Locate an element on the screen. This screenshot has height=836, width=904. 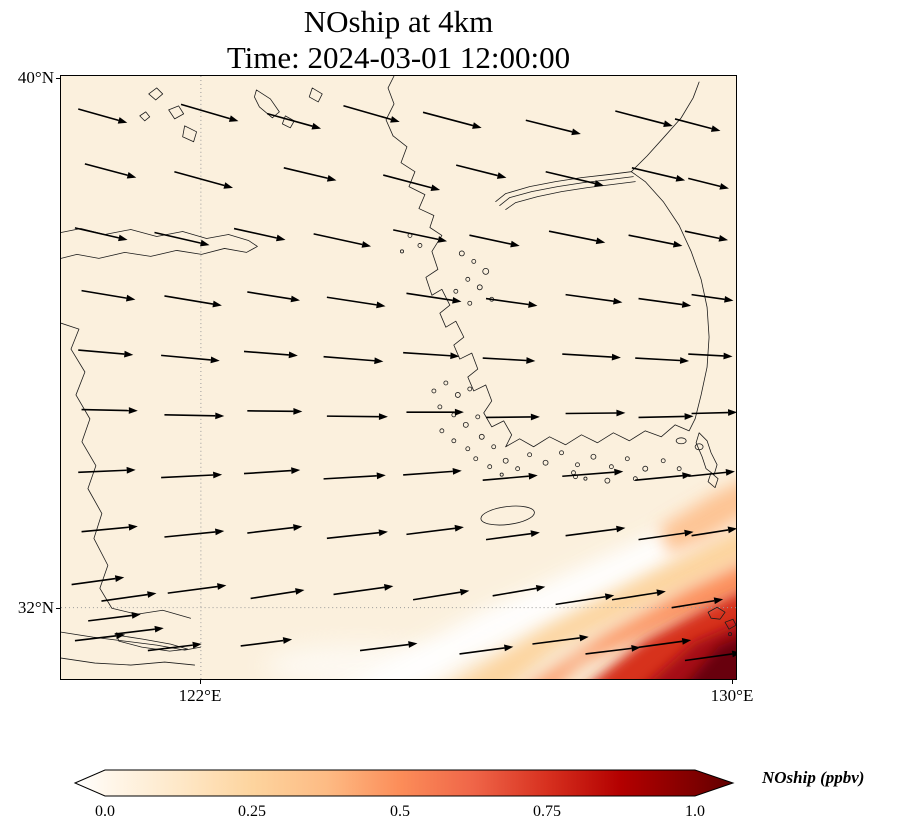
colorbar-tick-05: 0.5 is located at coordinates (400, 811).